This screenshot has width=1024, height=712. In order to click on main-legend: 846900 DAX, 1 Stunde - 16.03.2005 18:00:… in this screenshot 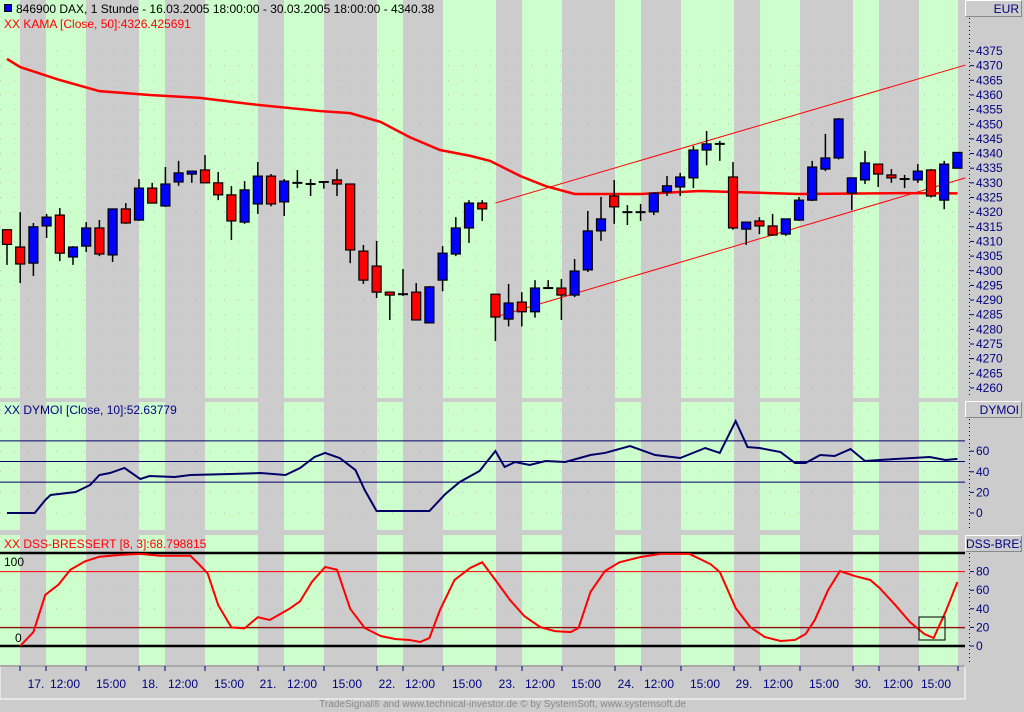, I will do `click(219, 9)`.